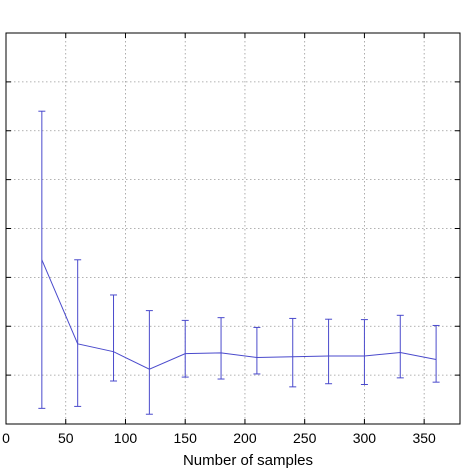  What do you see at coordinates (126, 438) in the screenshot?
I see `x-tick-label: 100` at bounding box center [126, 438].